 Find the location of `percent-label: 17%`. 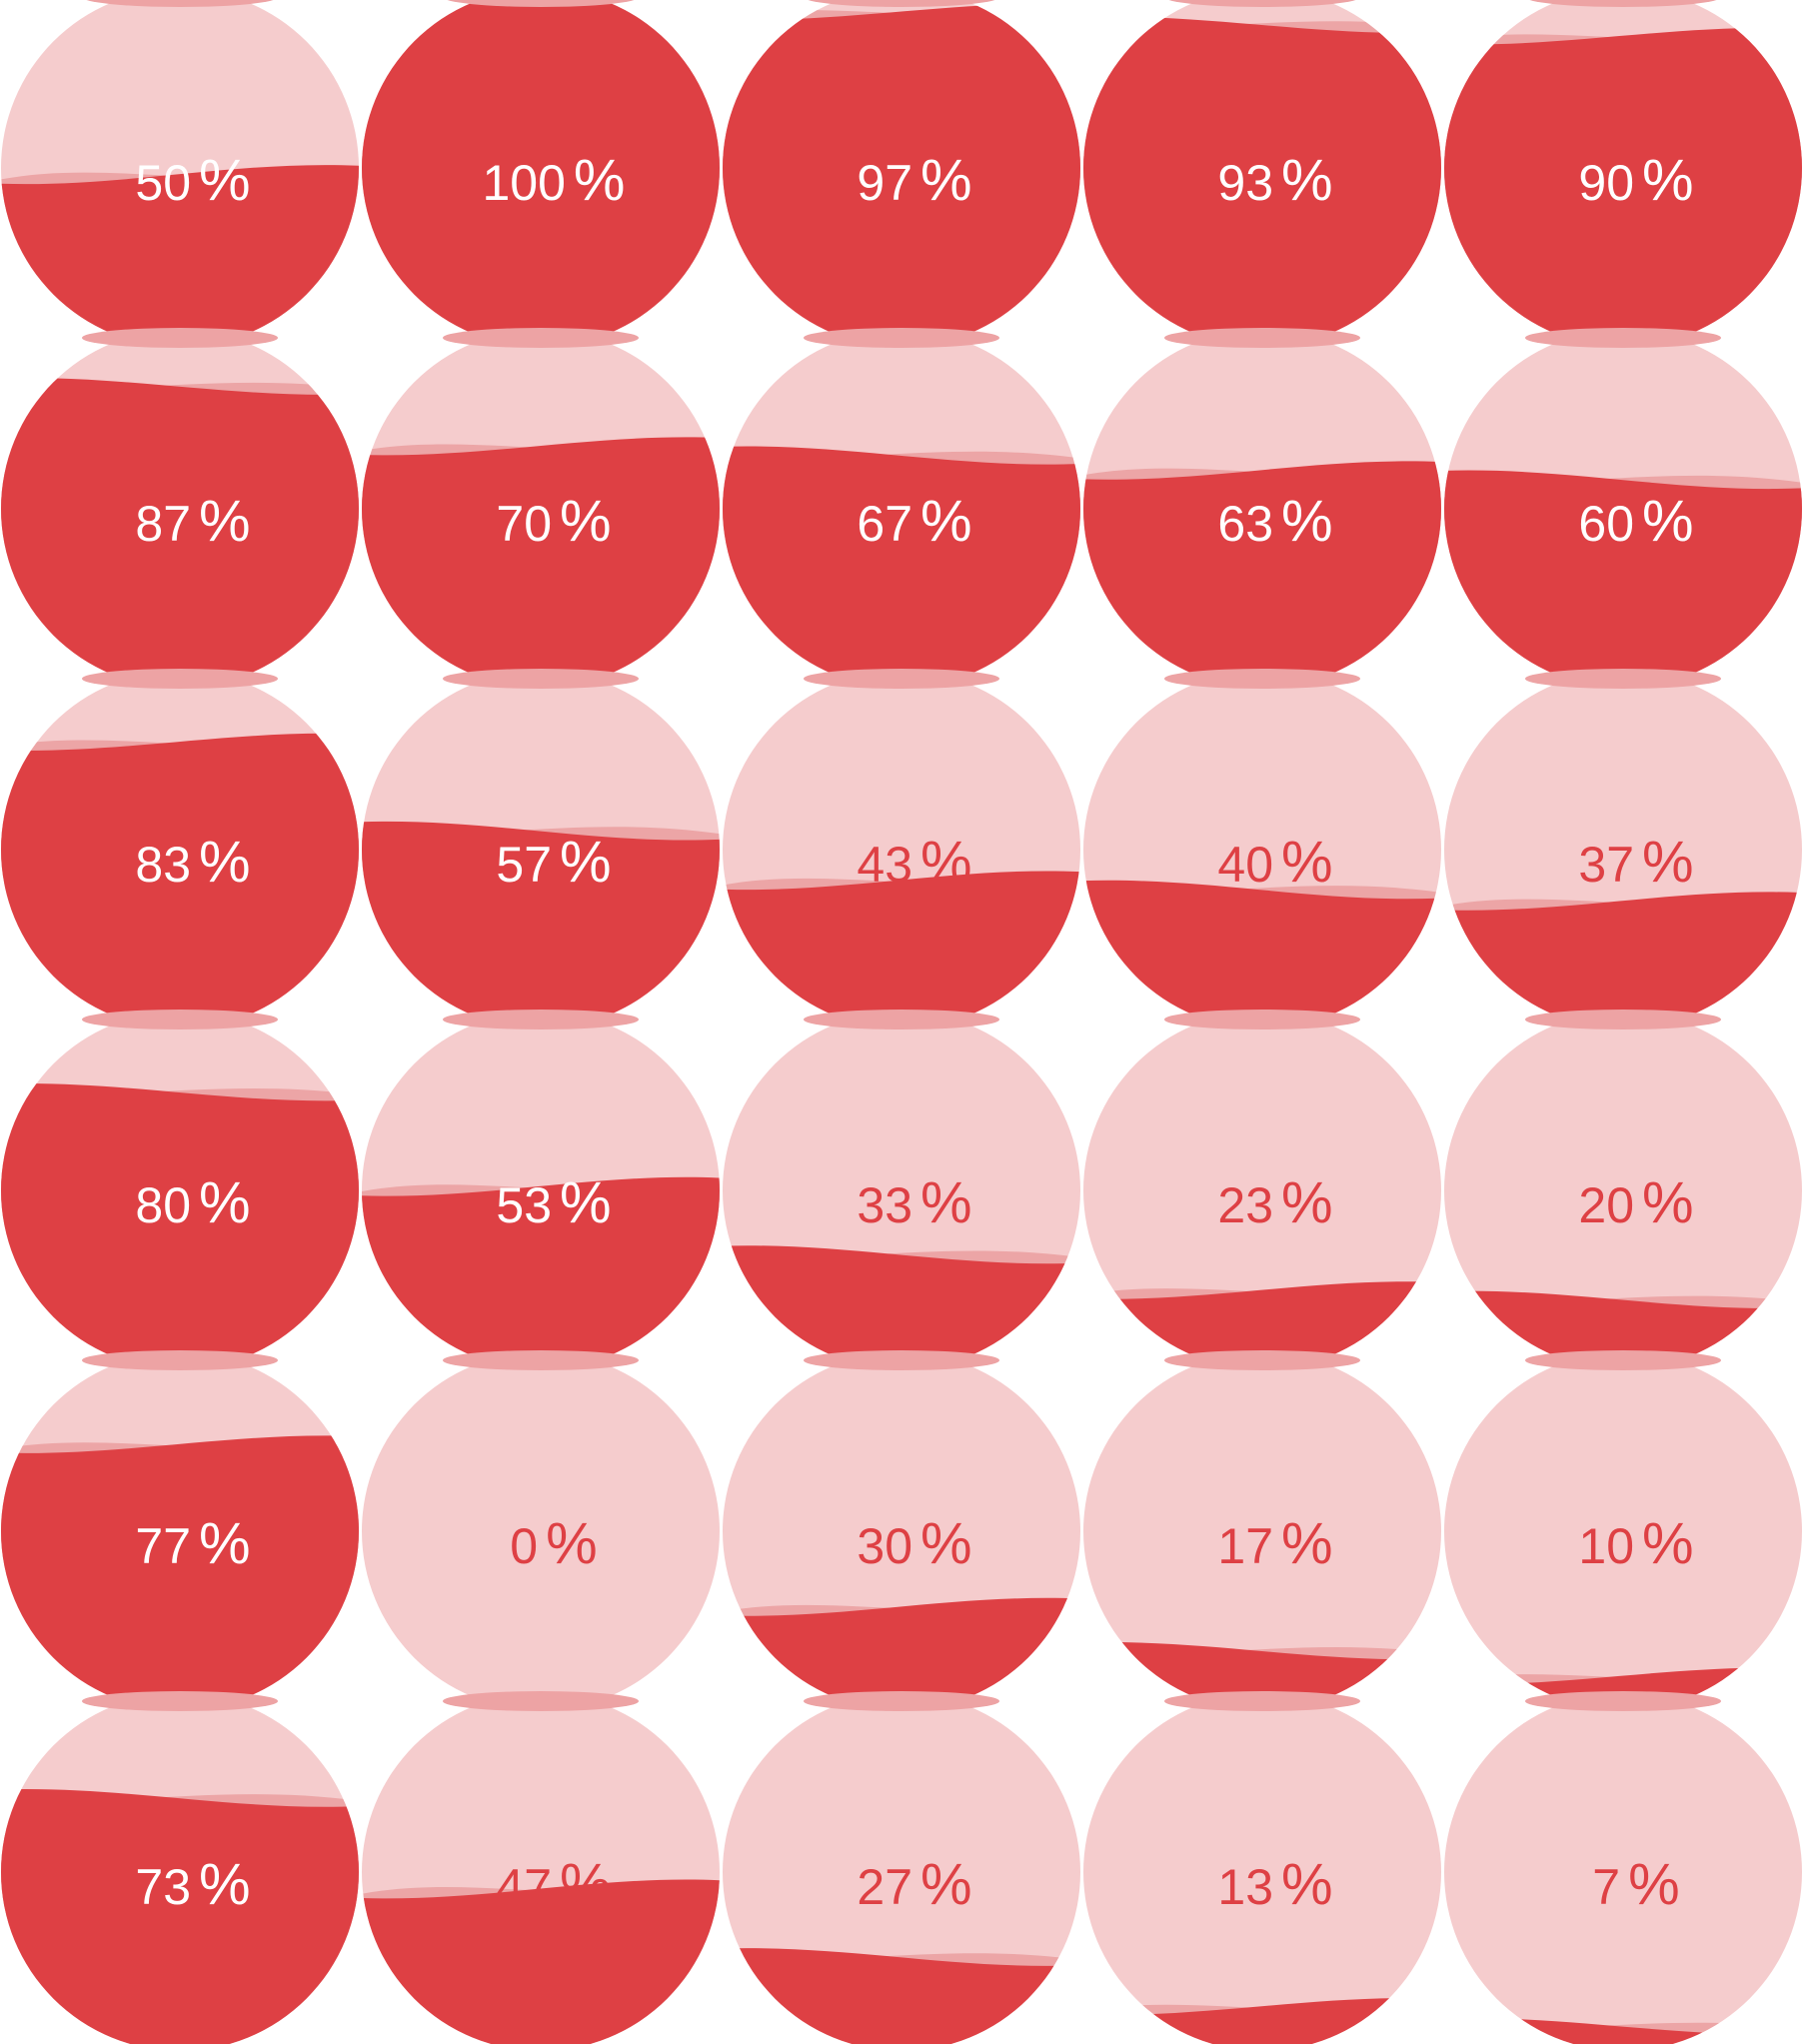

percent-label: 17% is located at coordinates (1274, 1543).